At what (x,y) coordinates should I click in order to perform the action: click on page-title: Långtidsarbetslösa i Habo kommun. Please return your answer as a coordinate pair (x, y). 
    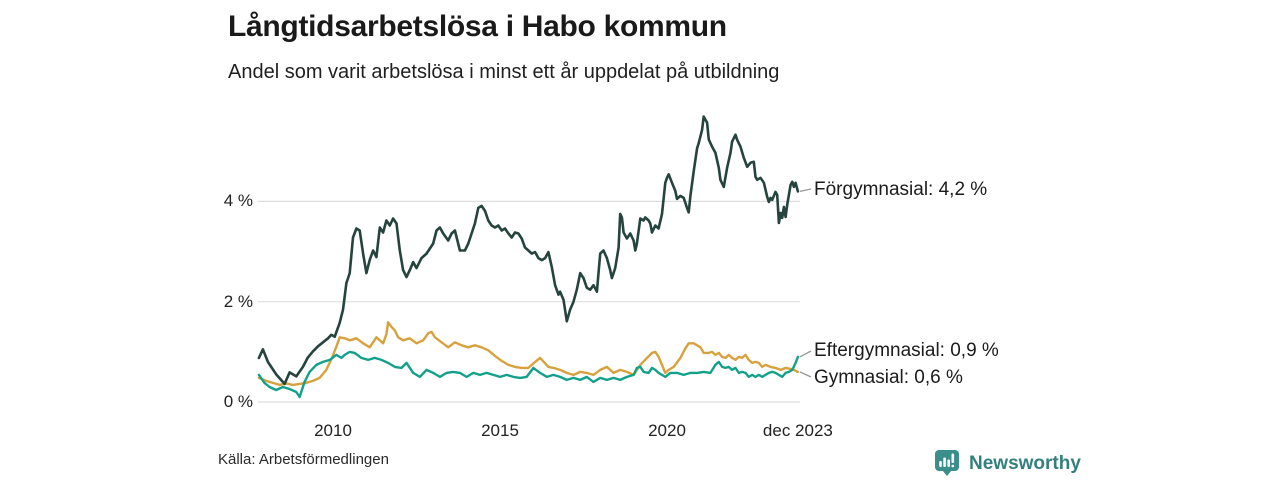
    Looking at the image, I should click on (477, 26).